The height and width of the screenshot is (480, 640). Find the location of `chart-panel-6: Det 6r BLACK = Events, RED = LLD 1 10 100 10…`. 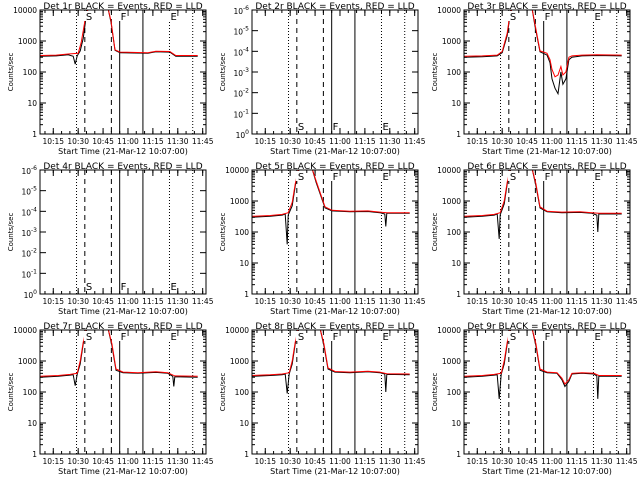

chart-panel-6: Det 6r BLACK = Events, RED = LLD 1 10 100 10… is located at coordinates (534, 239).